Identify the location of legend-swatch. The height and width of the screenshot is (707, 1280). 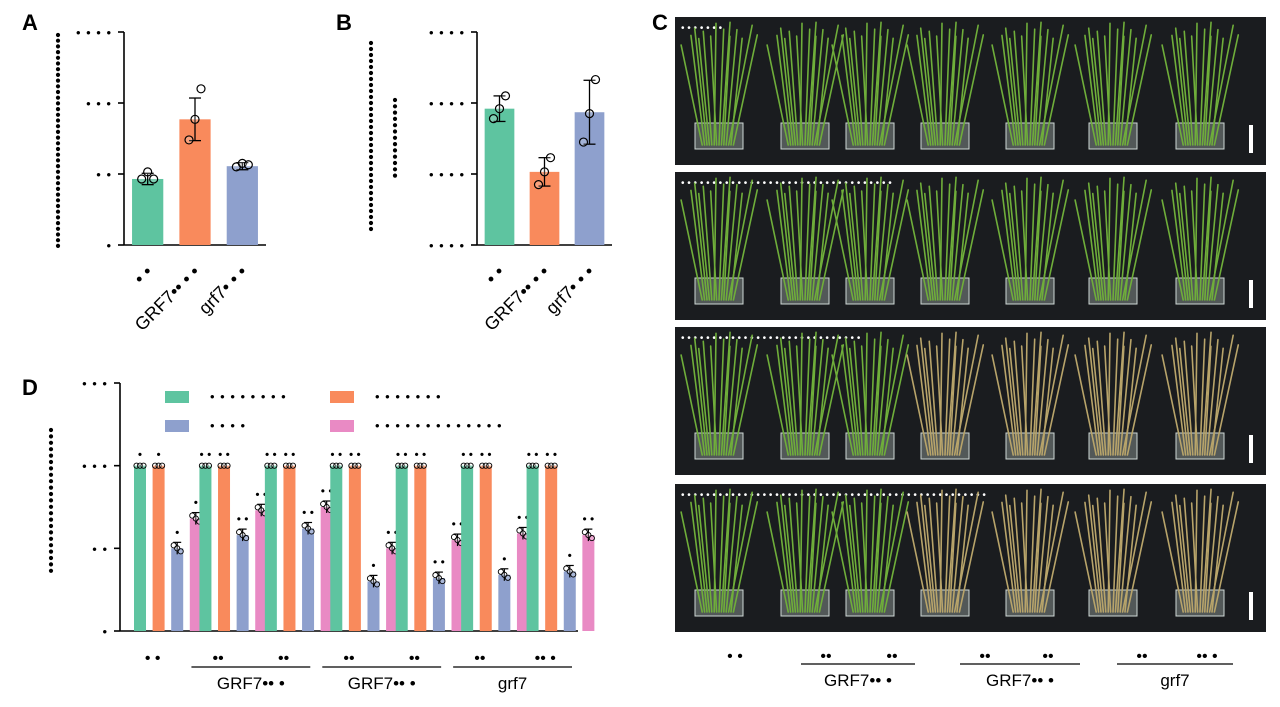
(177, 397).